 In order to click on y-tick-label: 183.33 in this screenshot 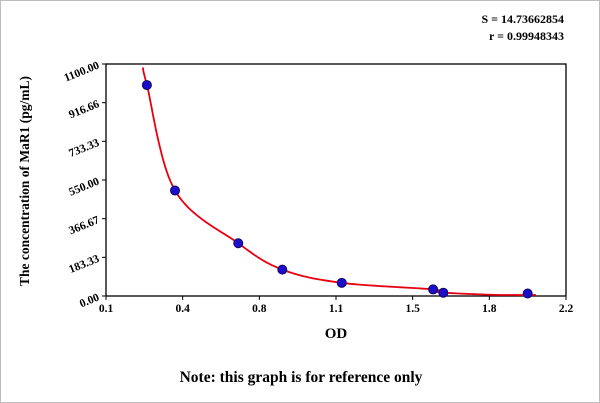, I will do `click(84, 264)`.